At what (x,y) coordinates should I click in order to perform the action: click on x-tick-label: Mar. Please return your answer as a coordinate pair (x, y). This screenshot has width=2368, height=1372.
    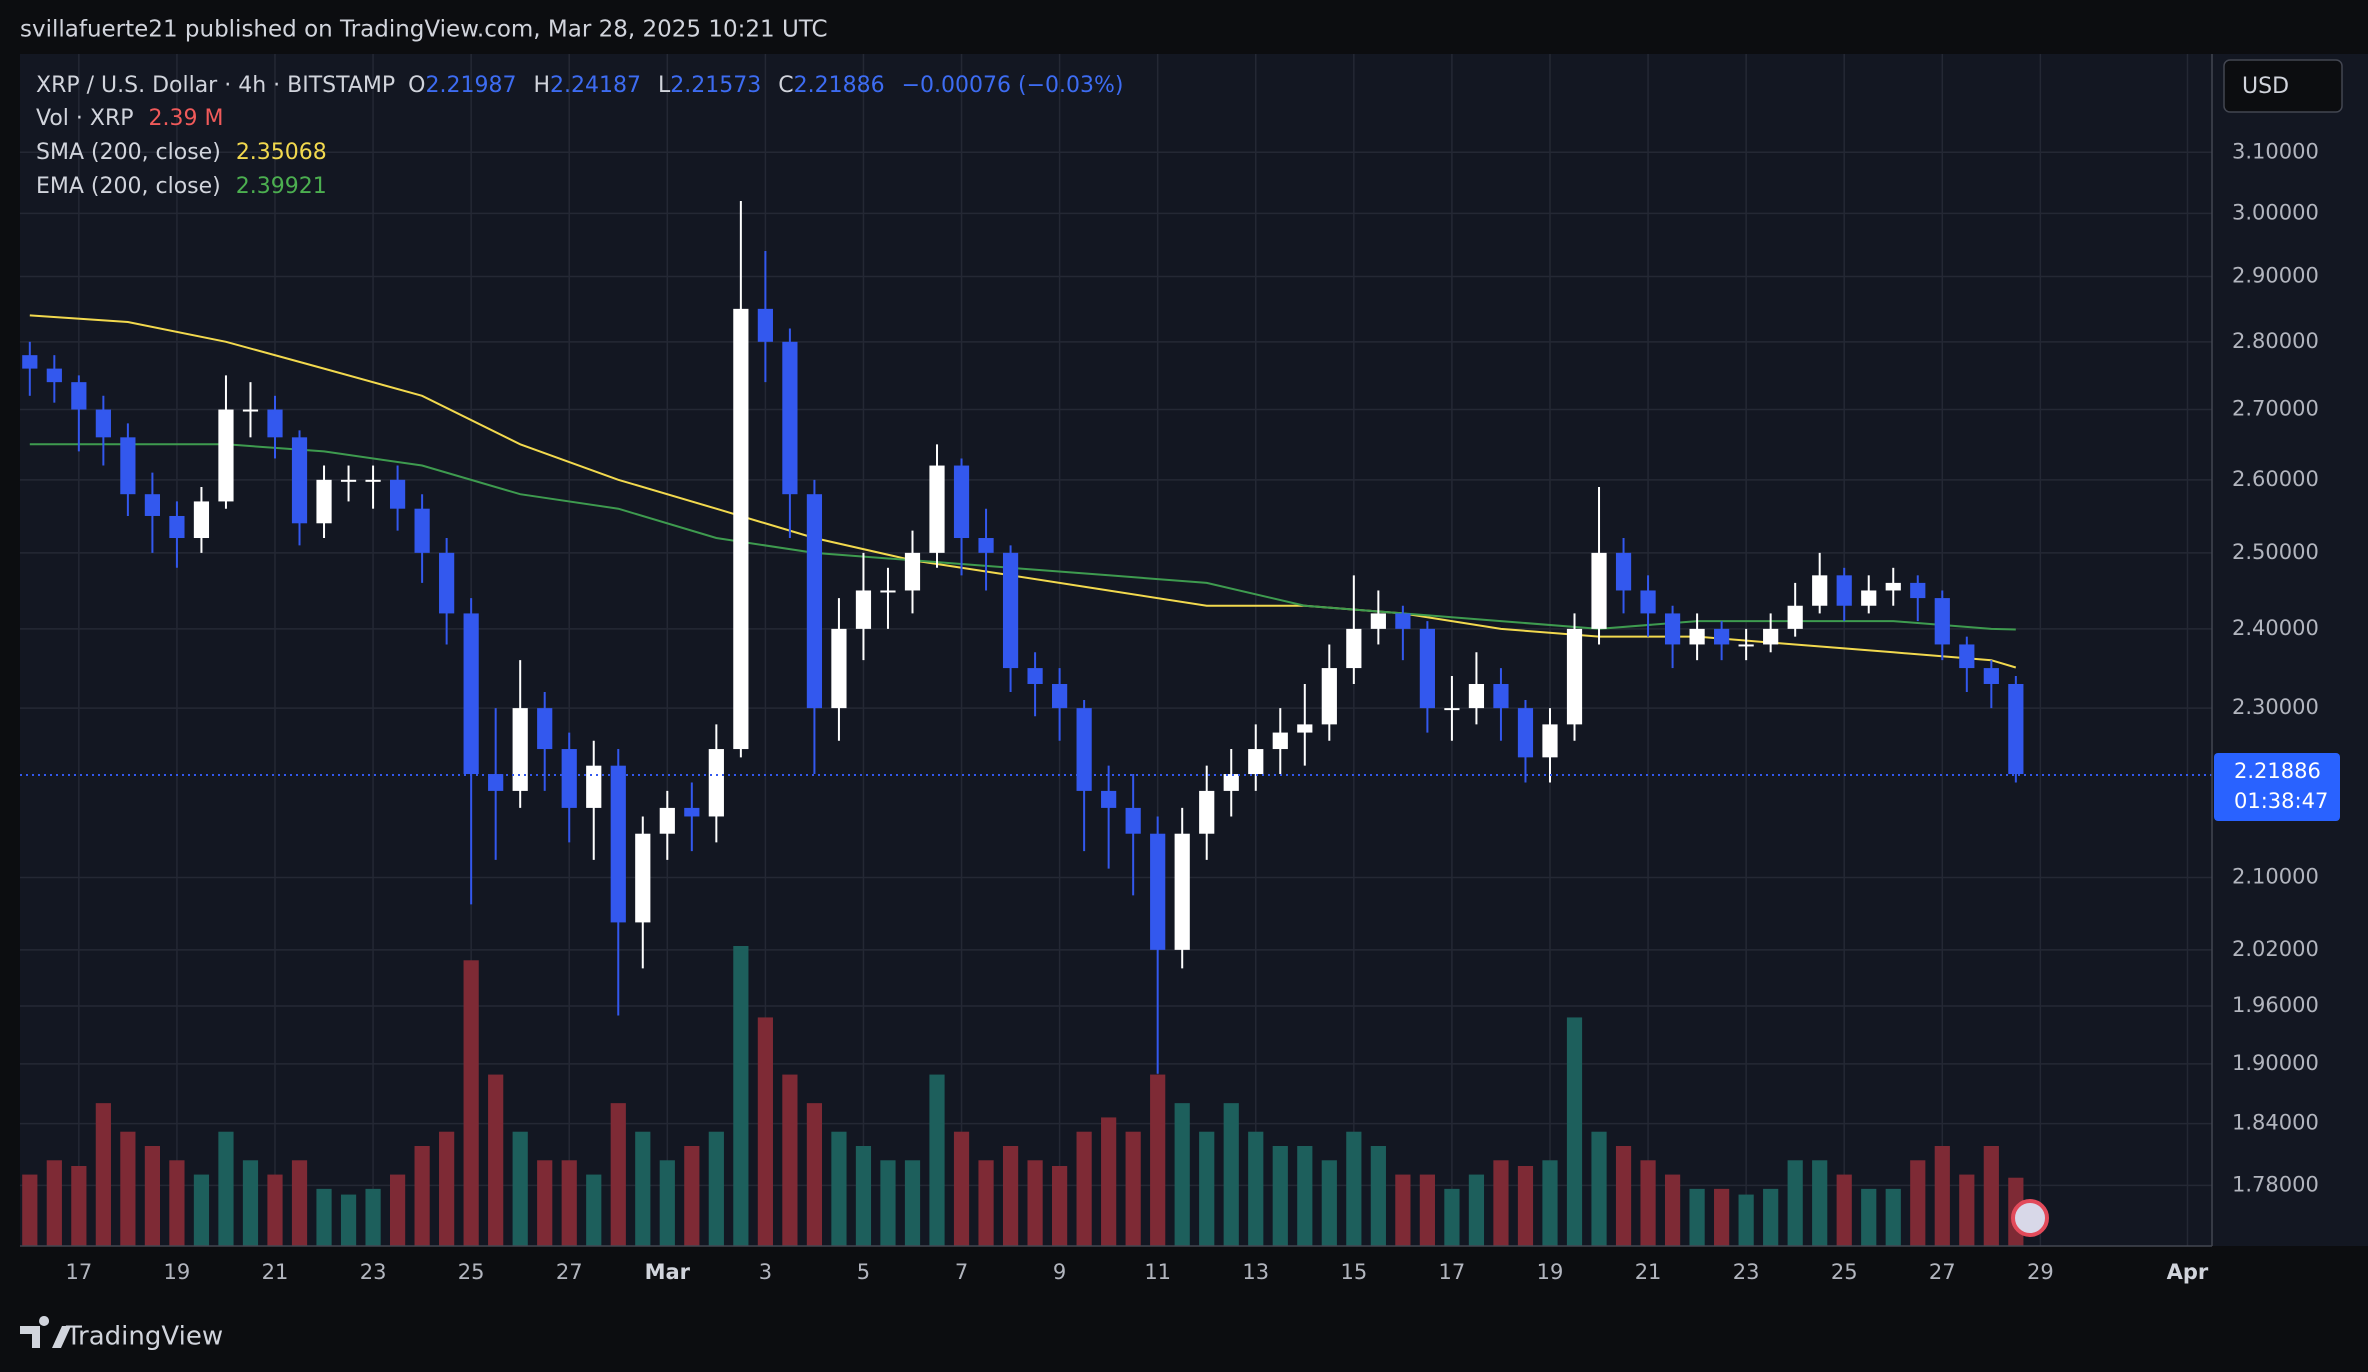
    Looking at the image, I should click on (668, 1272).